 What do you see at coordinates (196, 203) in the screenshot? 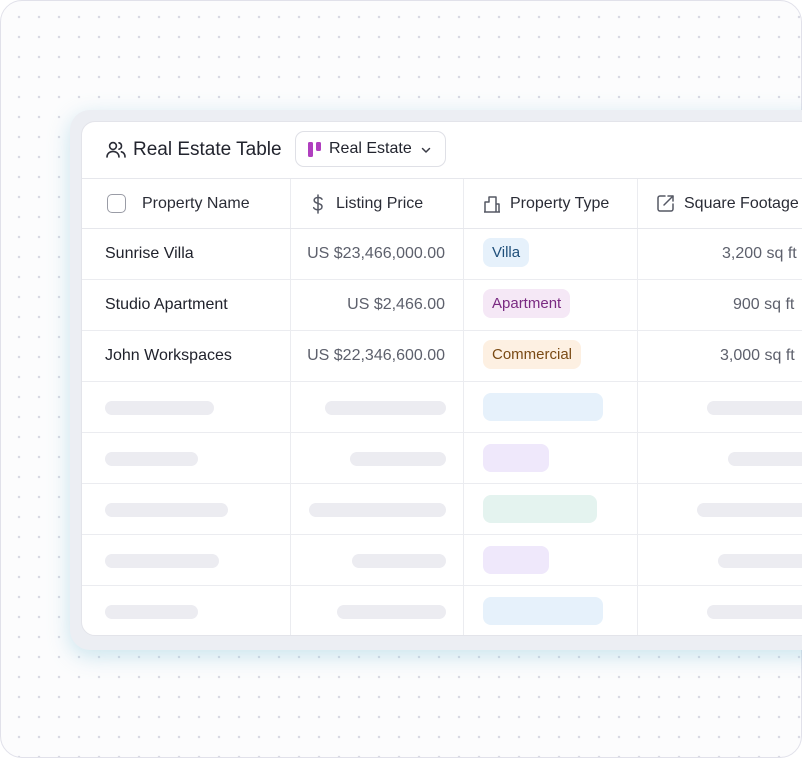
I see `column-label: Property Name` at bounding box center [196, 203].